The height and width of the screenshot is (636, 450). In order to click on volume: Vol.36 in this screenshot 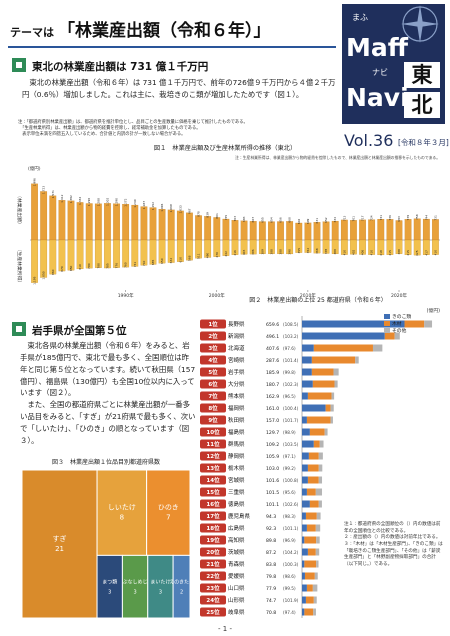, I will do `click(368, 140)`.